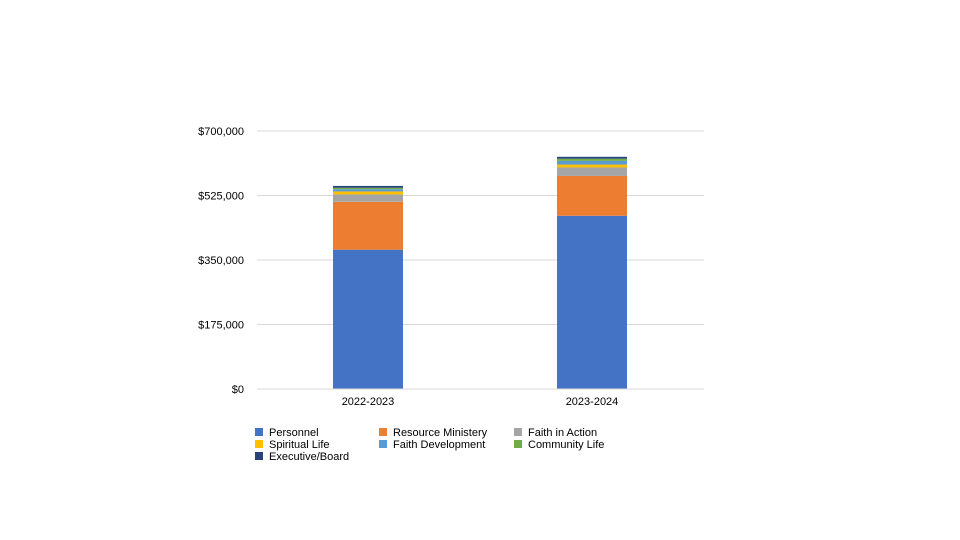  I want to click on y-tick-label: $700,000, so click(221, 132).